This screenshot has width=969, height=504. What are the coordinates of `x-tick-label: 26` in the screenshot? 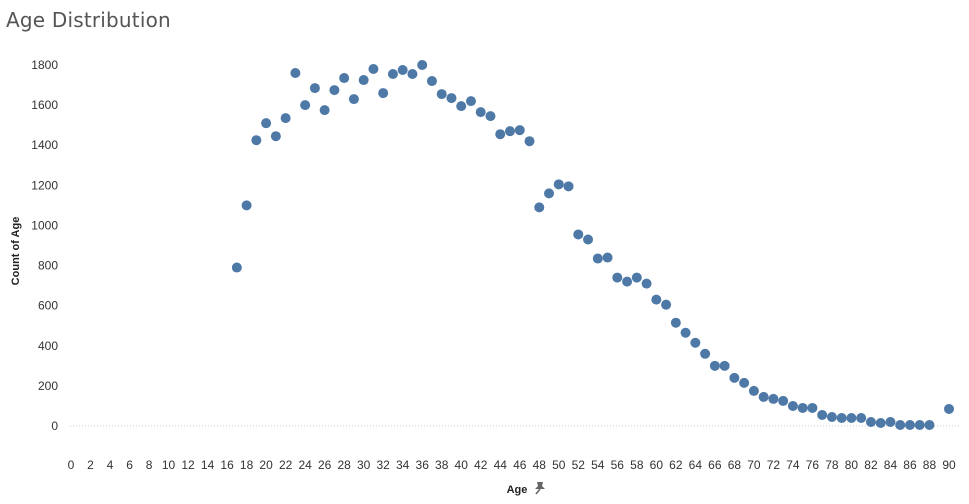 It's located at (325, 465).